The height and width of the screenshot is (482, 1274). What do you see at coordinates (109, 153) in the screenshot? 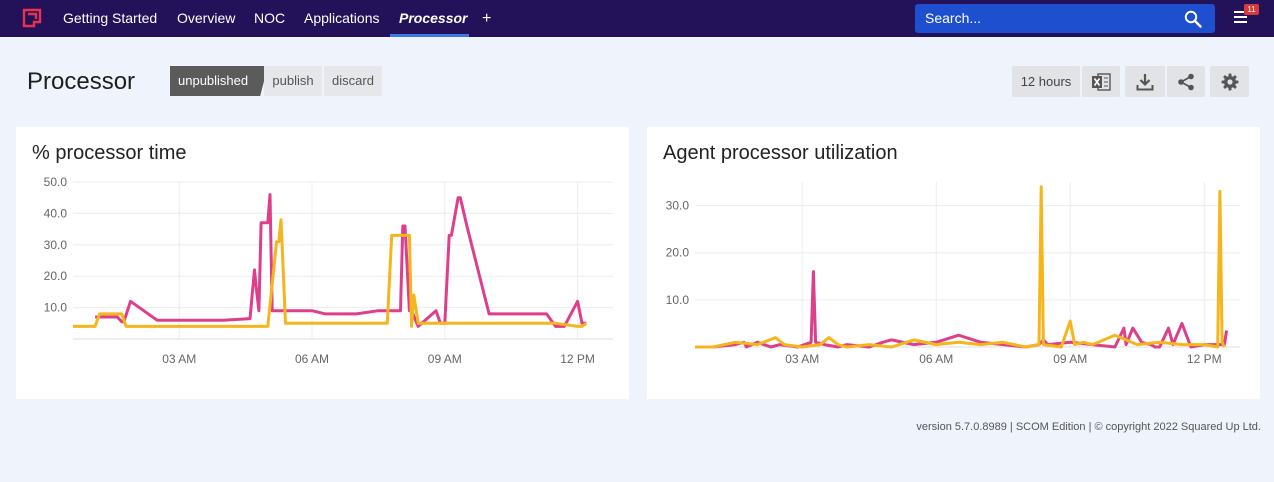
I see `panel-title: % processor time` at bounding box center [109, 153].